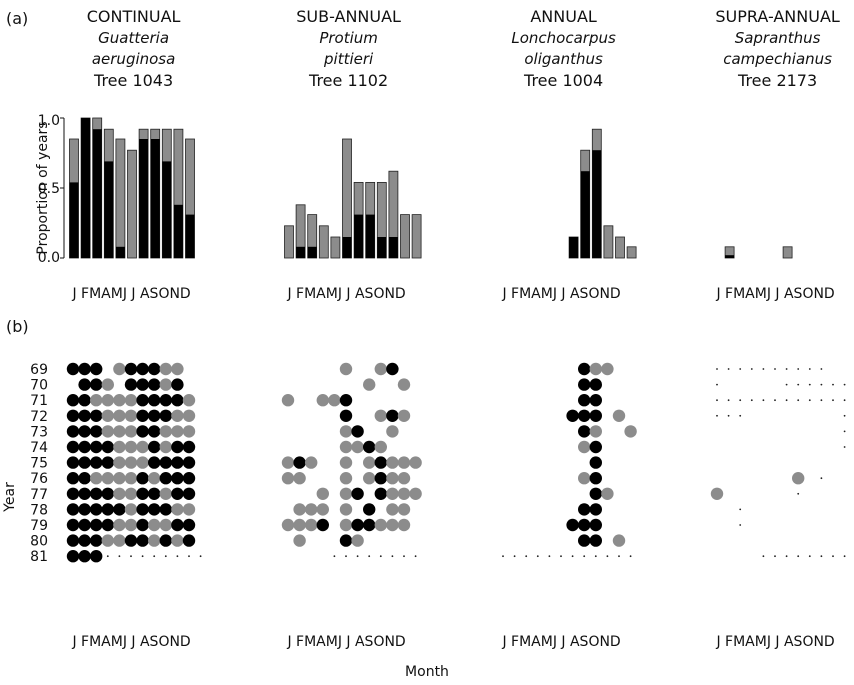 The height and width of the screenshot is (685, 854). I want to click on bar-total-M, so click(120, 198).